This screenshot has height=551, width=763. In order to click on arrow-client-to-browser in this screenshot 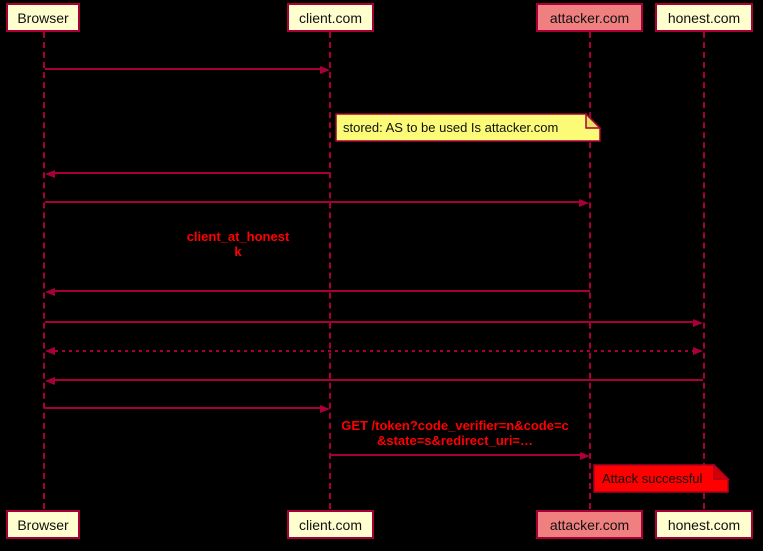, I will do `click(187, 174)`.